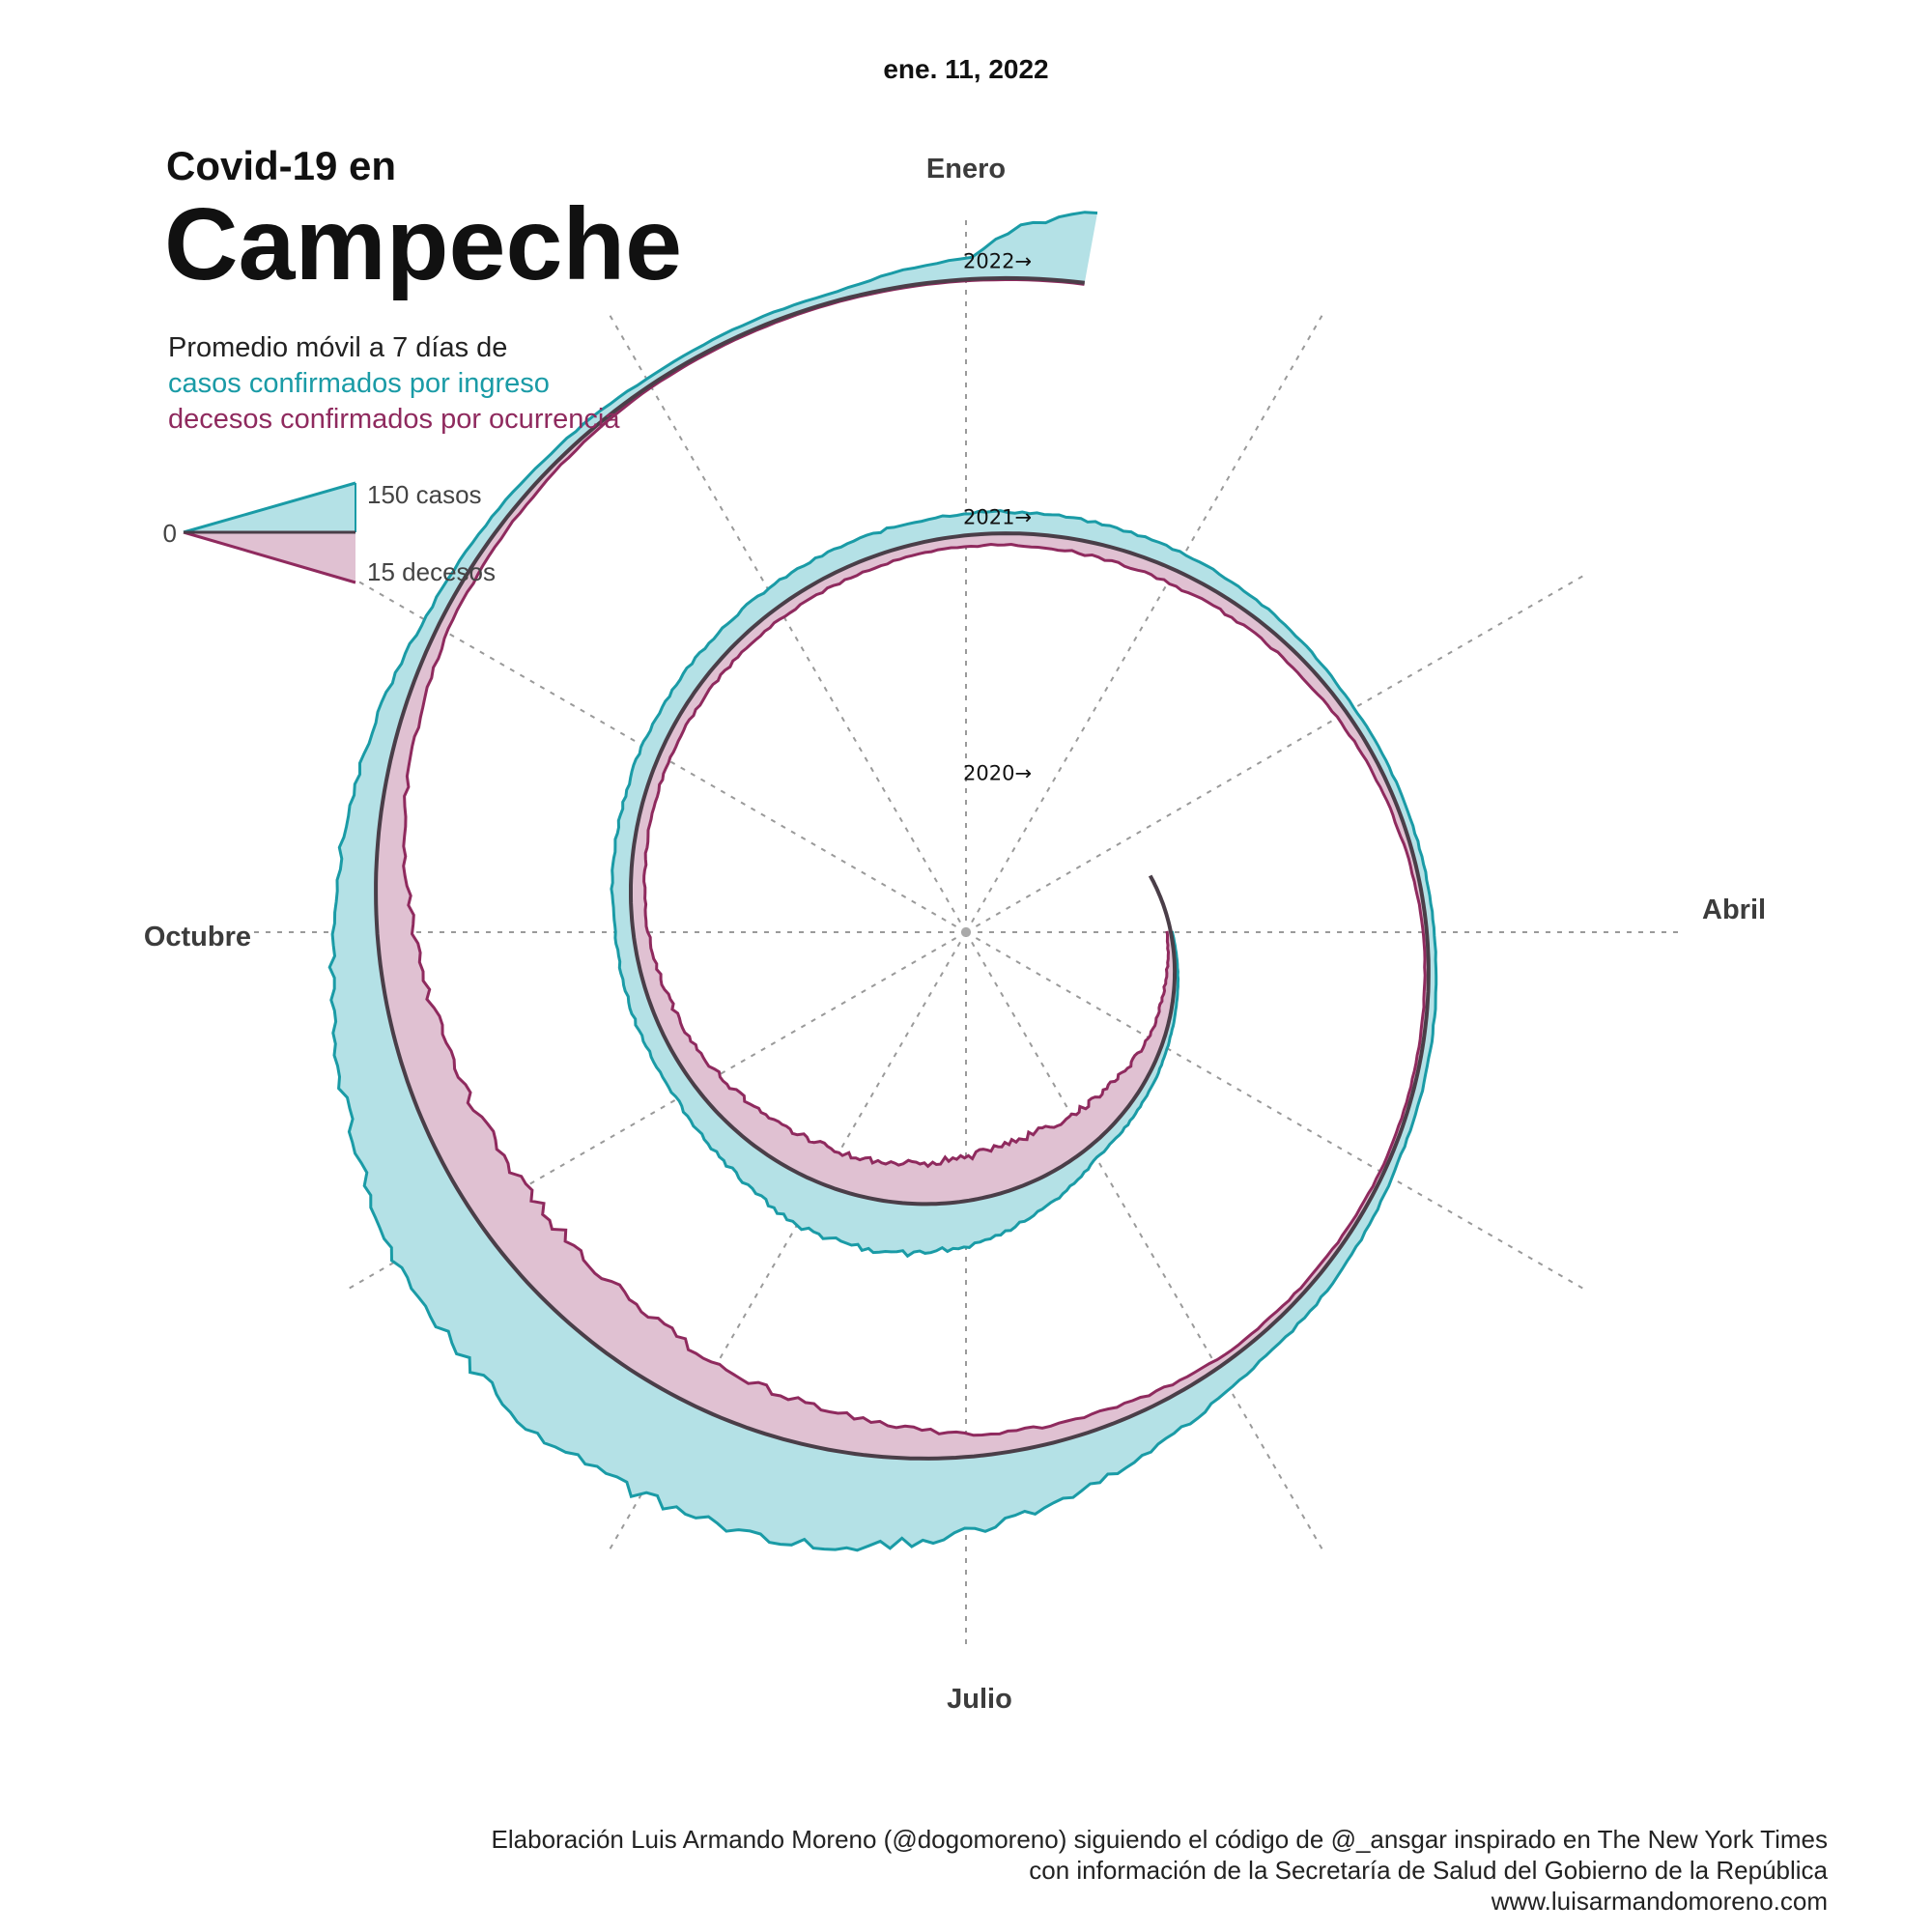  Describe the element at coordinates (423, 244) in the screenshot. I see `title-big: Campeche` at that location.